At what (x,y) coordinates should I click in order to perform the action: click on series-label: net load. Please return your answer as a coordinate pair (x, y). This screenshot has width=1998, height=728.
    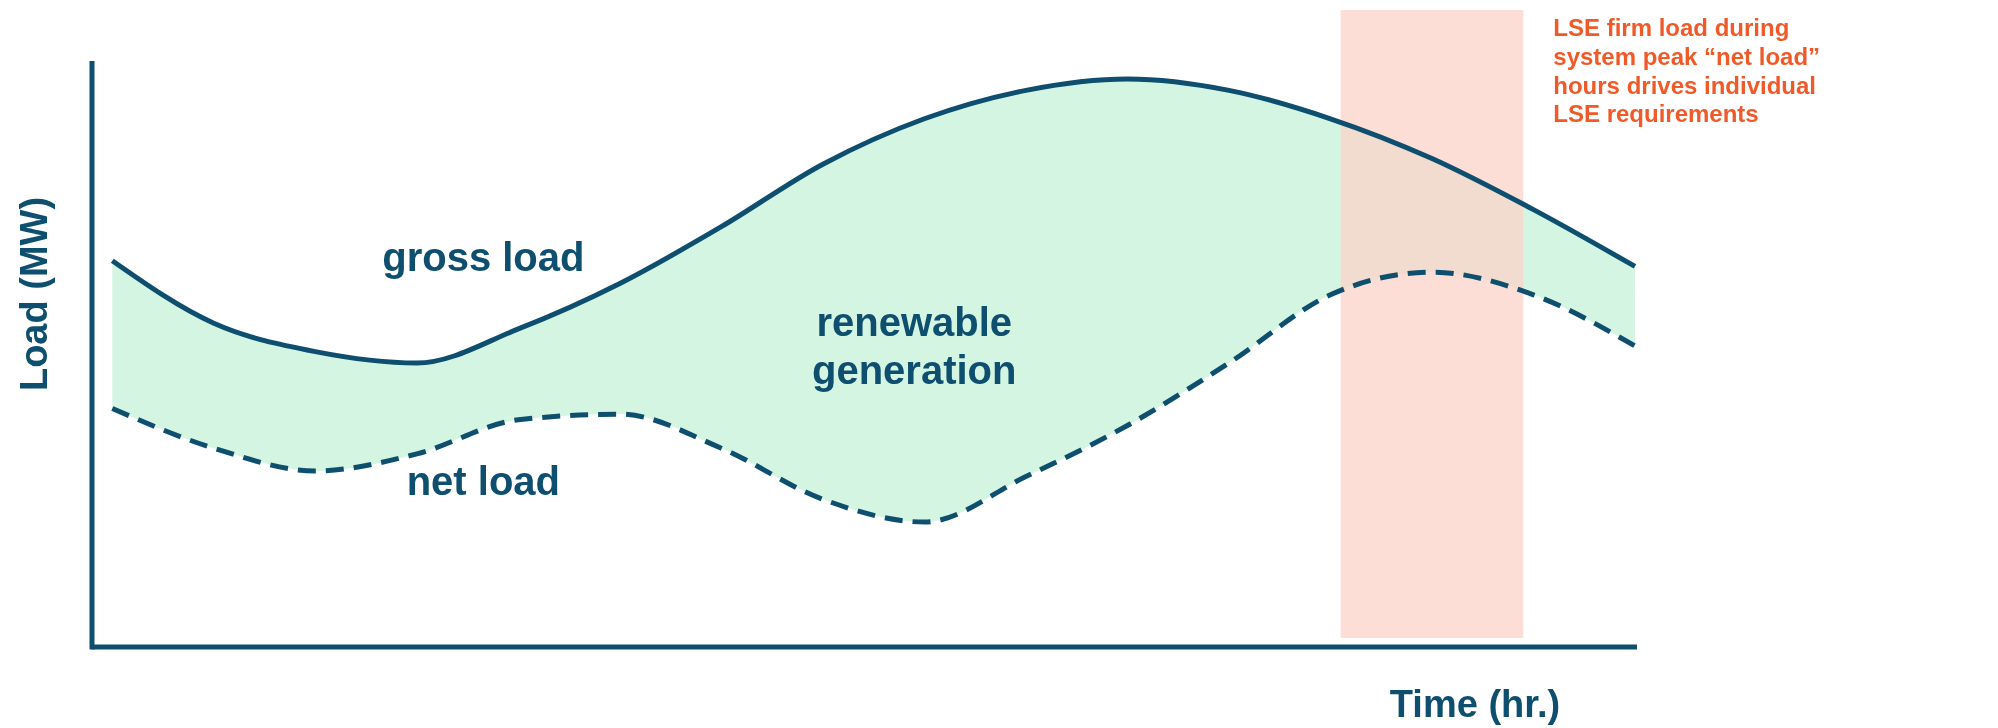
    Looking at the image, I should click on (483, 480).